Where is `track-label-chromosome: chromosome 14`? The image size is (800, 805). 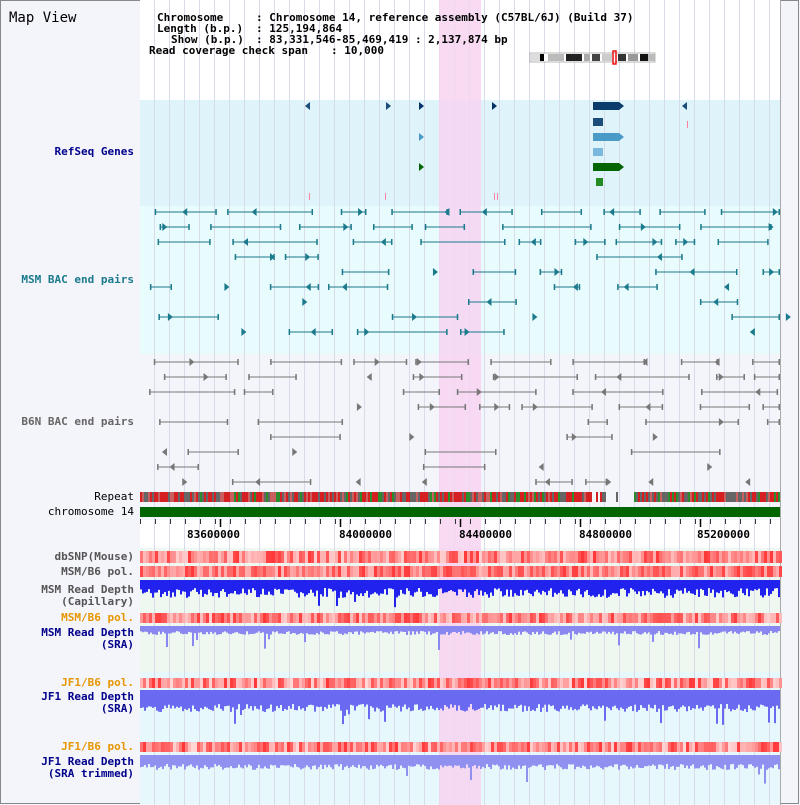
track-label-chromosome: chromosome 14 is located at coordinates (90, 511).